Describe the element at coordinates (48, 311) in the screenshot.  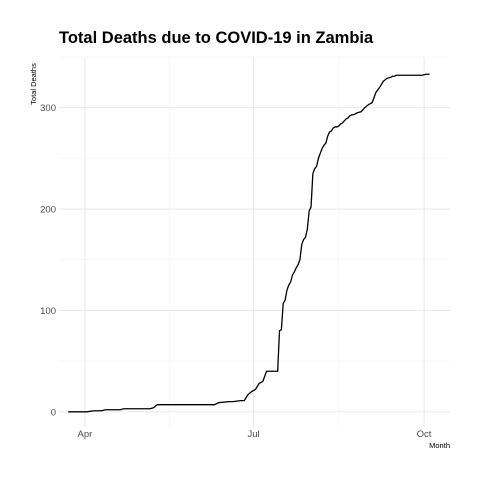
I see `y-tick-label: 100` at that location.